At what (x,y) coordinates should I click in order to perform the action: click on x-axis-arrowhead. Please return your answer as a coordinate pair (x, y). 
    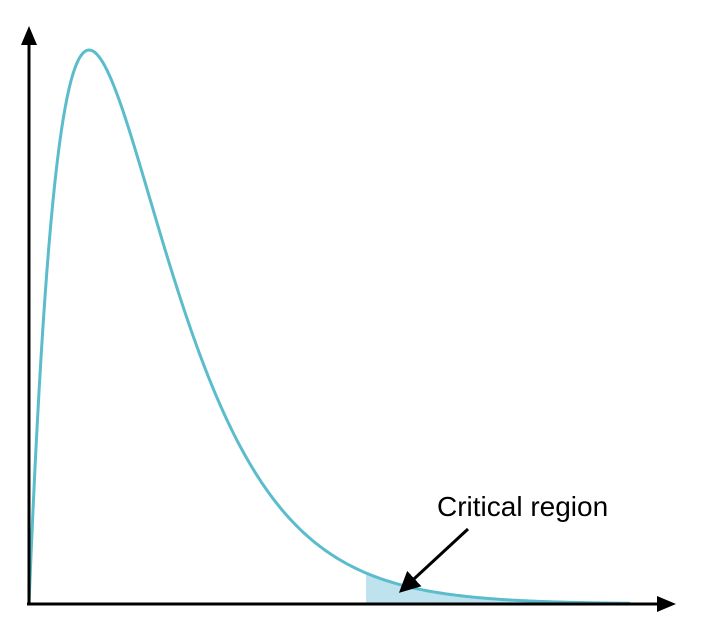
    Looking at the image, I should click on (666, 604).